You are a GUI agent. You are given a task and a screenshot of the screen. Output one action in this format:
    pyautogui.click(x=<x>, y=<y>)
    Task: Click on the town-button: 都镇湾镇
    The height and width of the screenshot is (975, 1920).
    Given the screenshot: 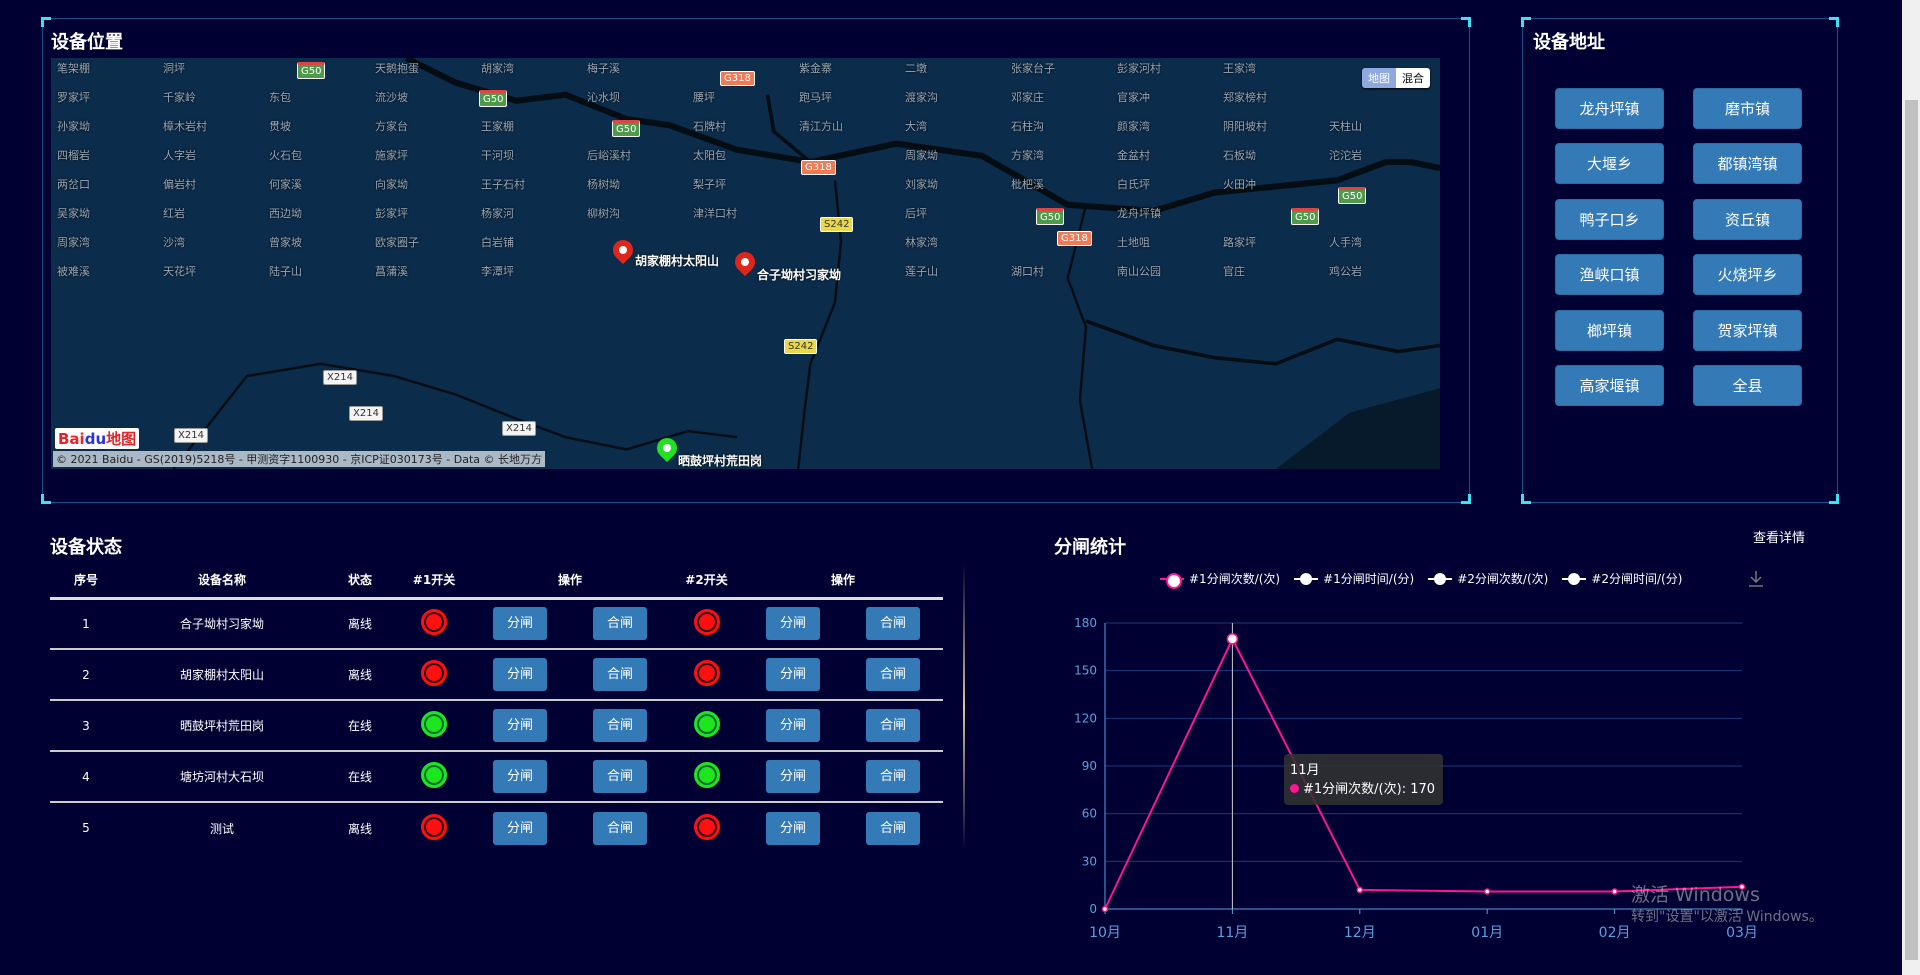 What is the action you would take?
    pyautogui.click(x=1747, y=163)
    